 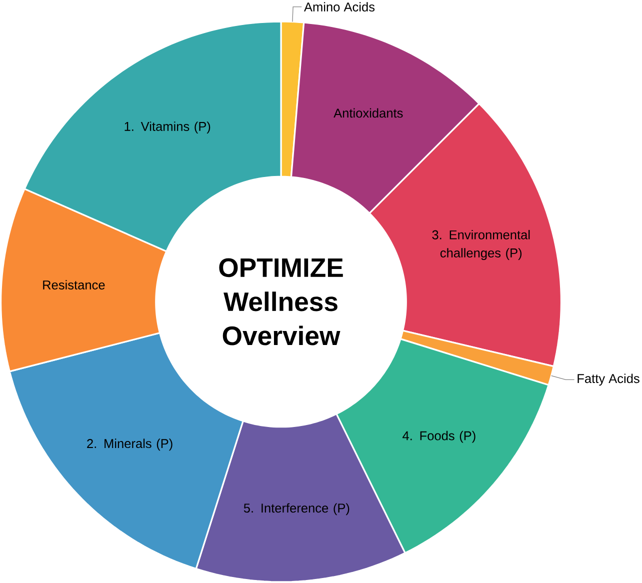 What do you see at coordinates (74, 285) in the screenshot?
I see `slice-label: Resistance` at bounding box center [74, 285].